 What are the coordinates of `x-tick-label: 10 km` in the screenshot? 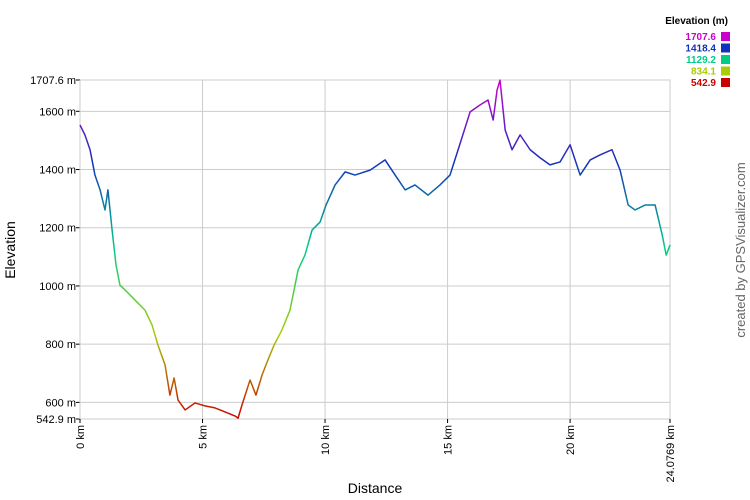 It's located at (326, 440).